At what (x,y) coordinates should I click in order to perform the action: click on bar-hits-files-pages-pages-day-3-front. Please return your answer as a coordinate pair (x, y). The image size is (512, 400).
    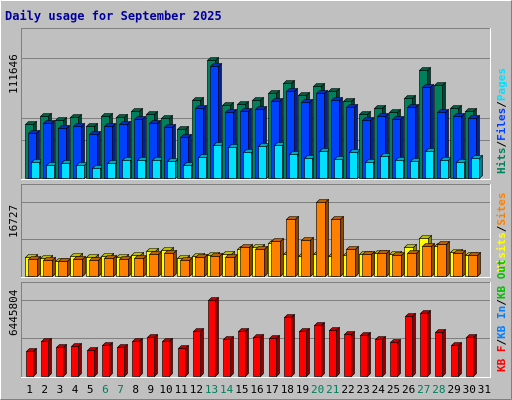
    Looking at the image, I should click on (65, 171).